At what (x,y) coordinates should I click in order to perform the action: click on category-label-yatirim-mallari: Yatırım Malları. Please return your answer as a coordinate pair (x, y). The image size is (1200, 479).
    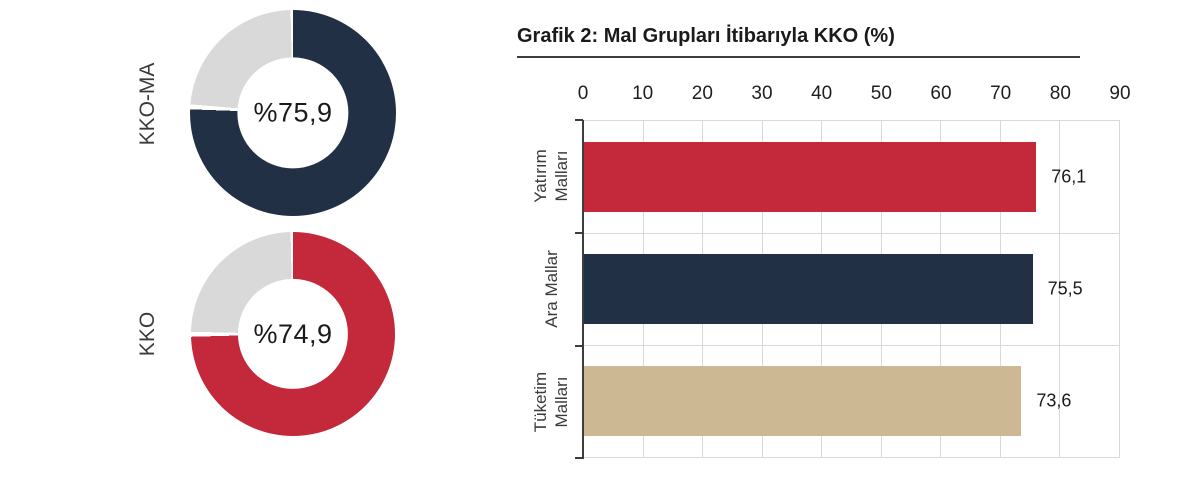
    Looking at the image, I should click on (551, 176).